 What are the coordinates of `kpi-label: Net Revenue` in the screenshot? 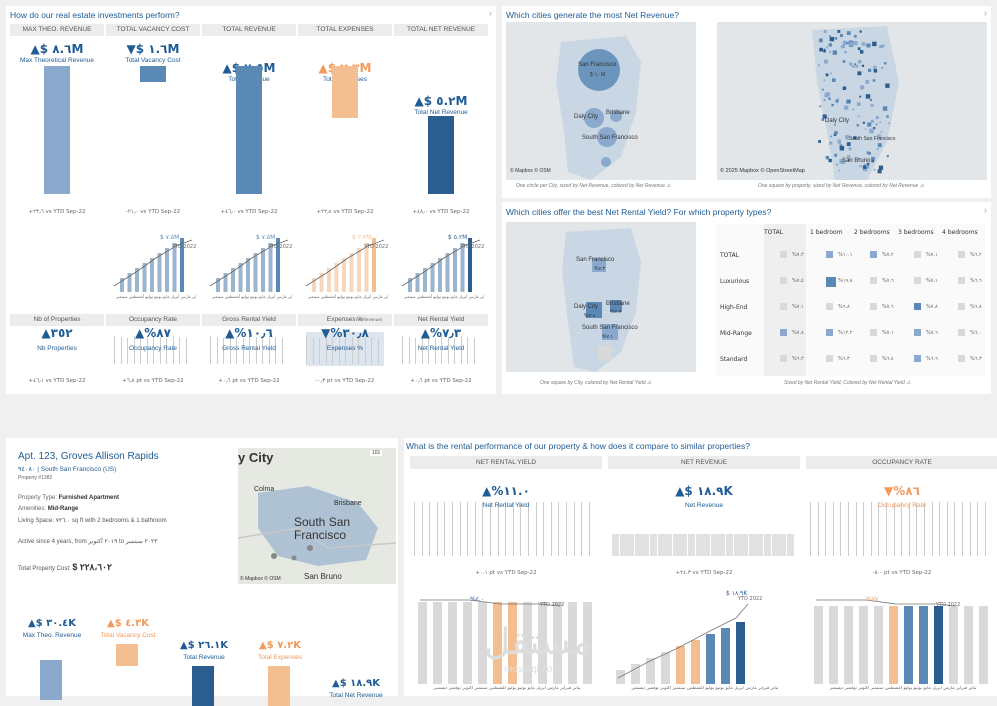 It's located at (704, 505).